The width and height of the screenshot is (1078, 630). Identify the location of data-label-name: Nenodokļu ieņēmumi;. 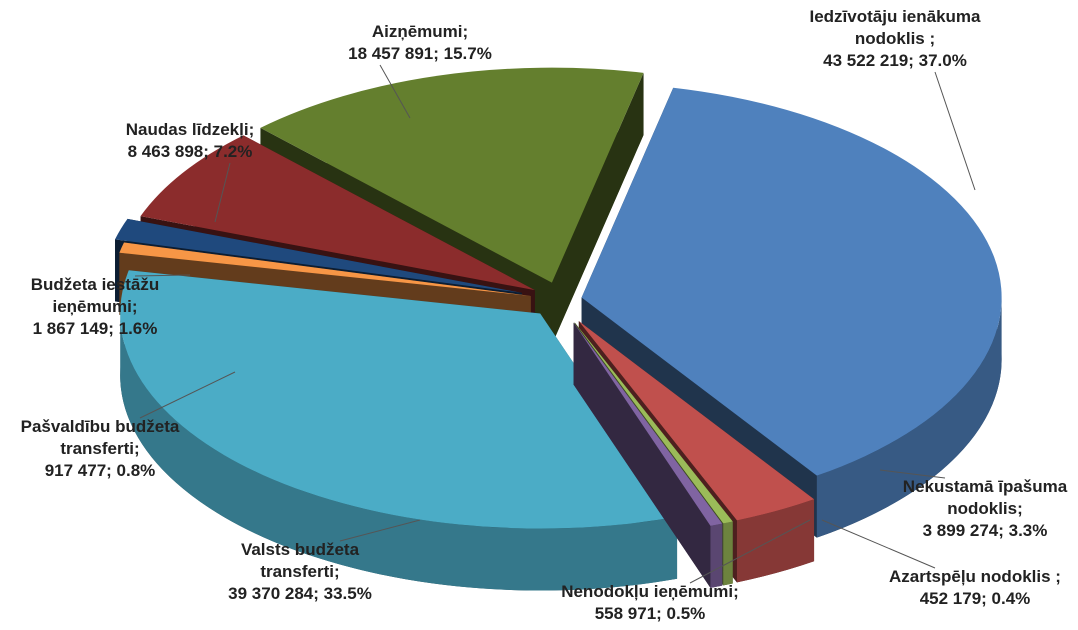
(650, 591).